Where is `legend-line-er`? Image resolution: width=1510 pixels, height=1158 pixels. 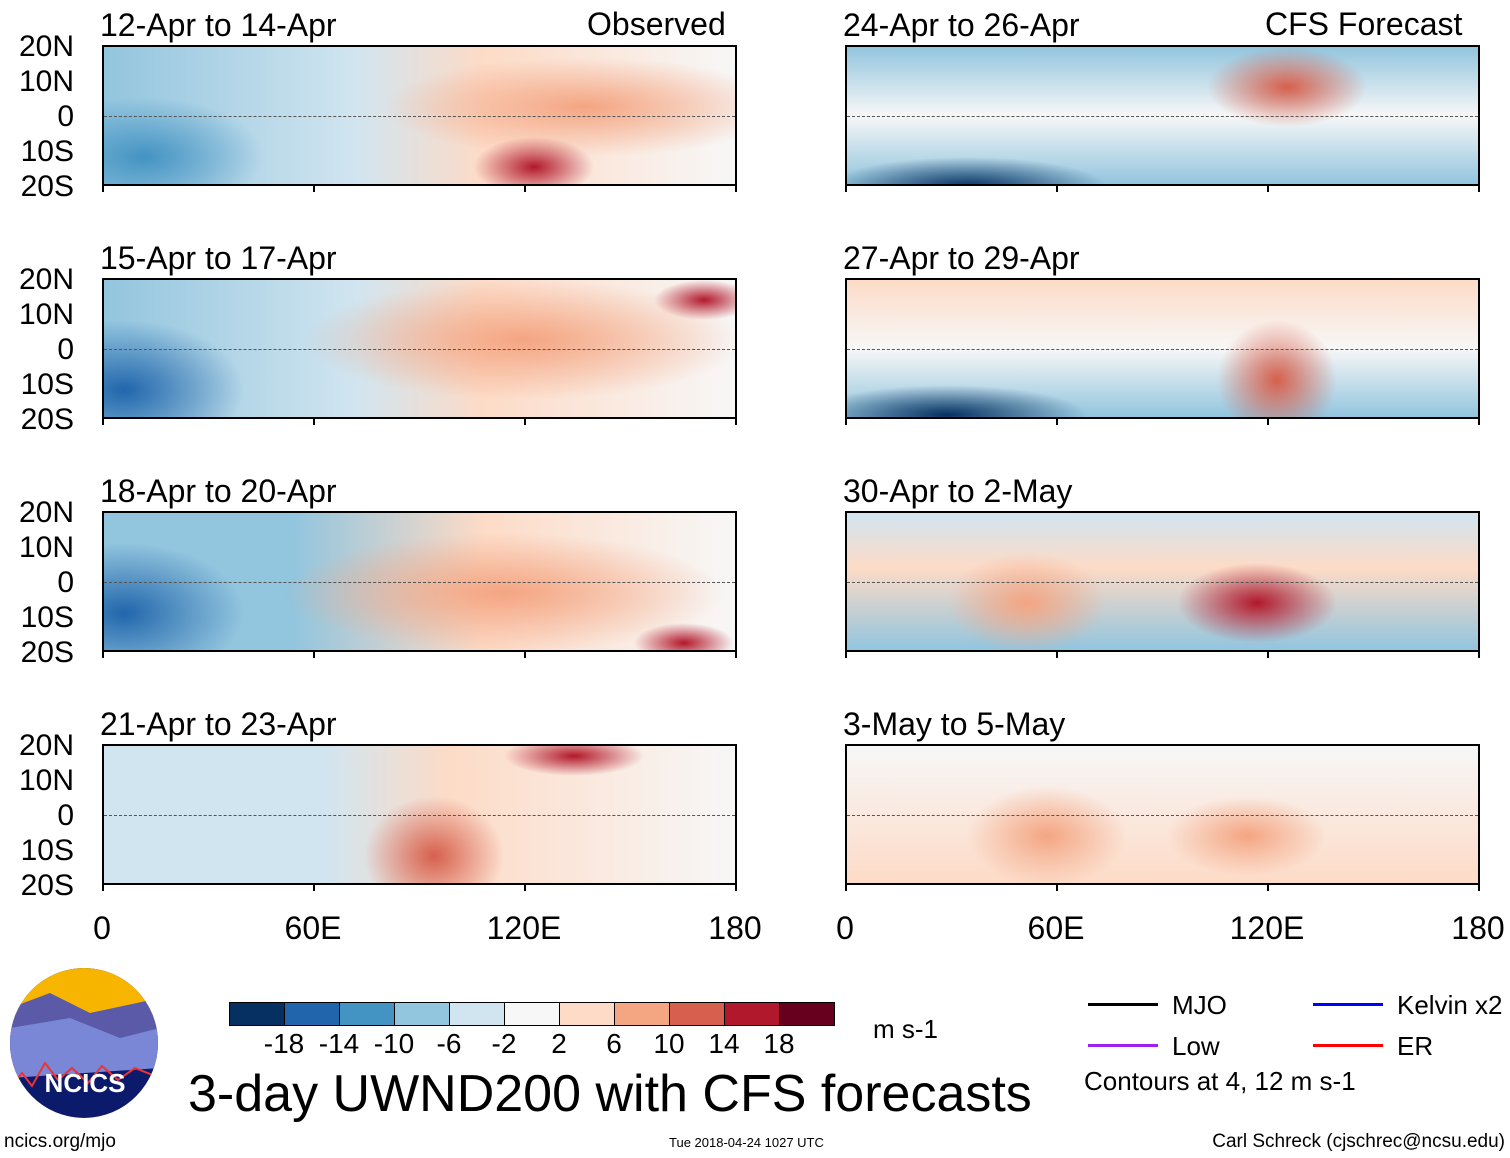
legend-line-er is located at coordinates (1348, 1045).